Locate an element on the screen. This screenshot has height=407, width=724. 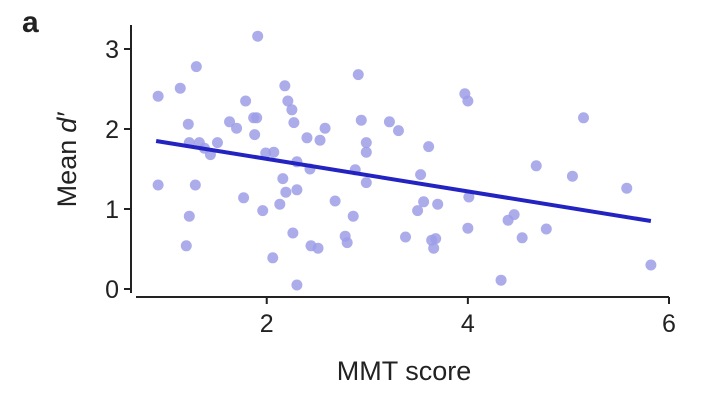
fit-line is located at coordinates (403, 181).